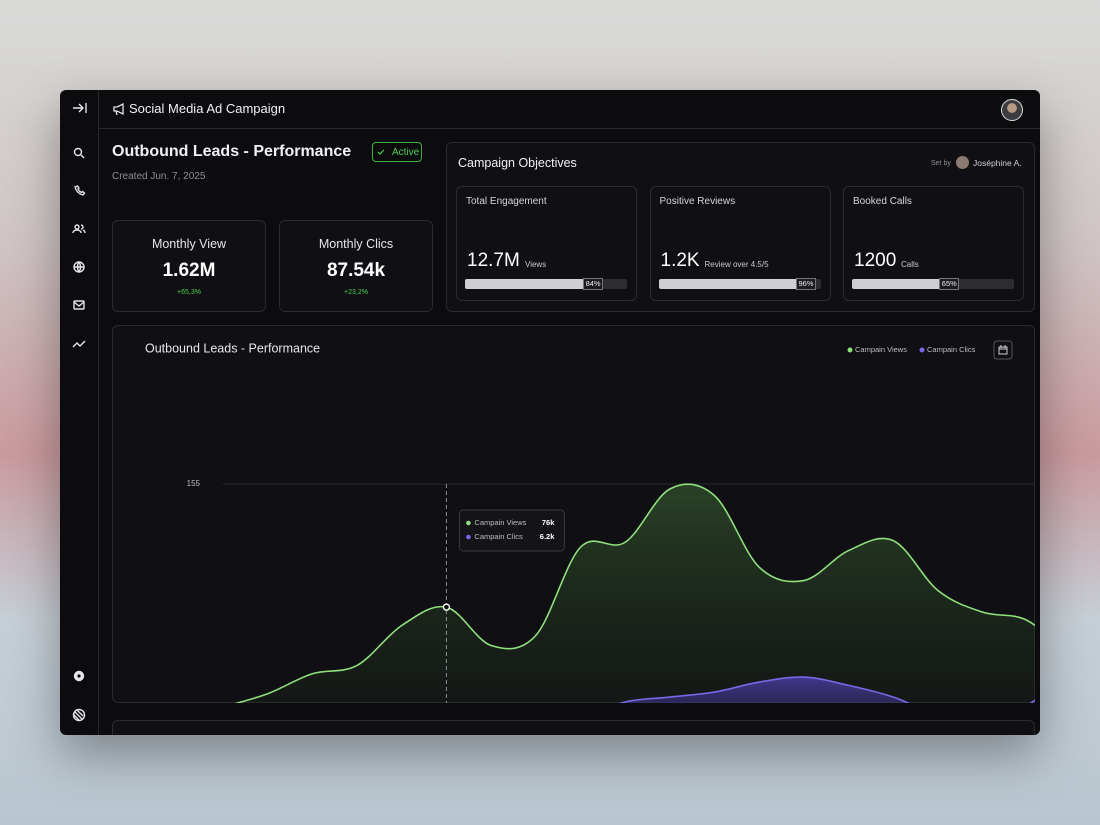  What do you see at coordinates (232, 348) in the screenshot?
I see `chart-title: Outbound Leads - Performance` at bounding box center [232, 348].